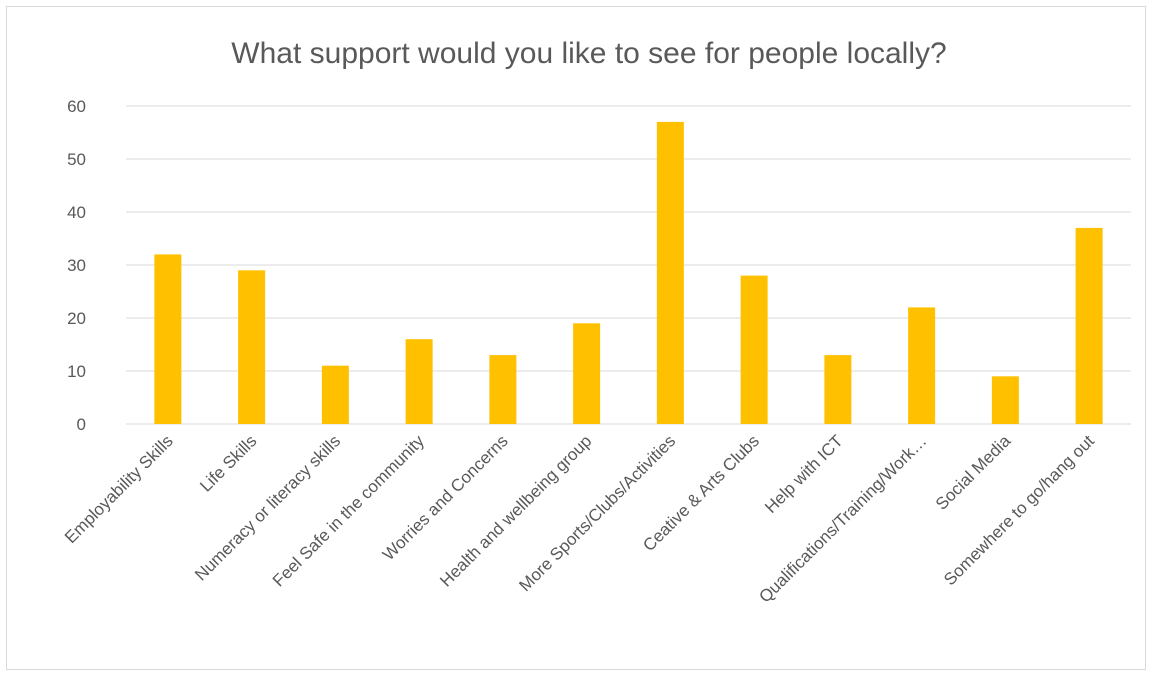 This screenshot has height=675, width=1152. Describe the element at coordinates (76, 318) in the screenshot. I see `y-tick-label: 20` at that location.